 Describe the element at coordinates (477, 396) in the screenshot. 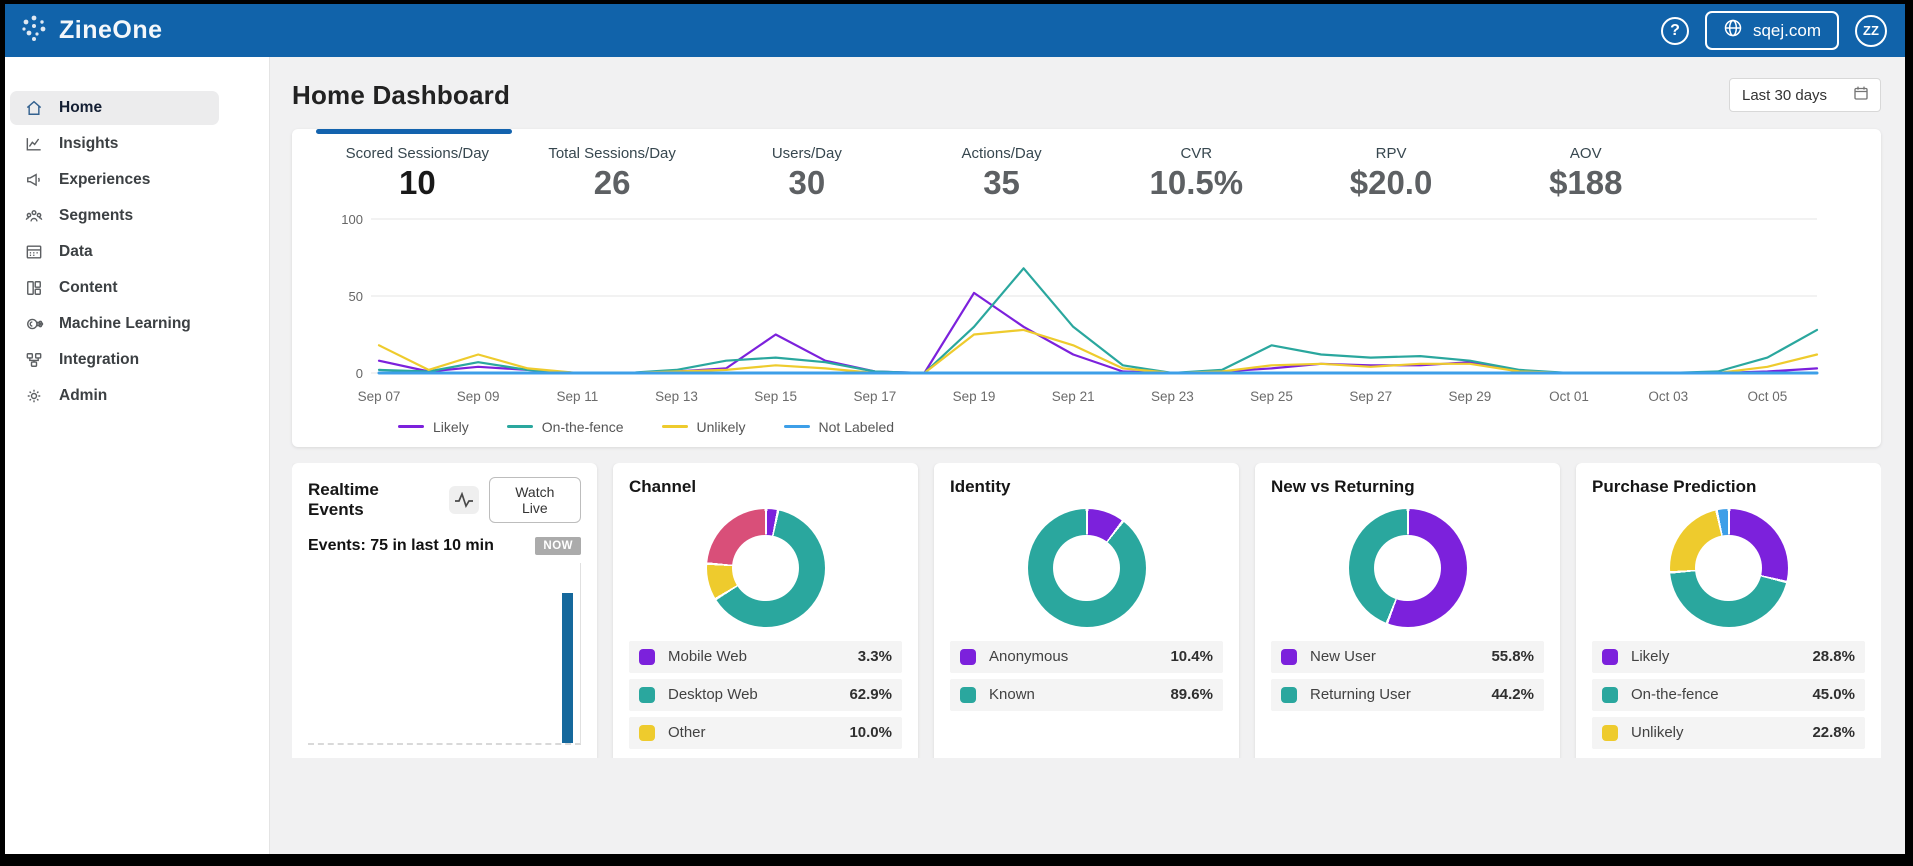

I see `svg-text: Sep 09` at that location.